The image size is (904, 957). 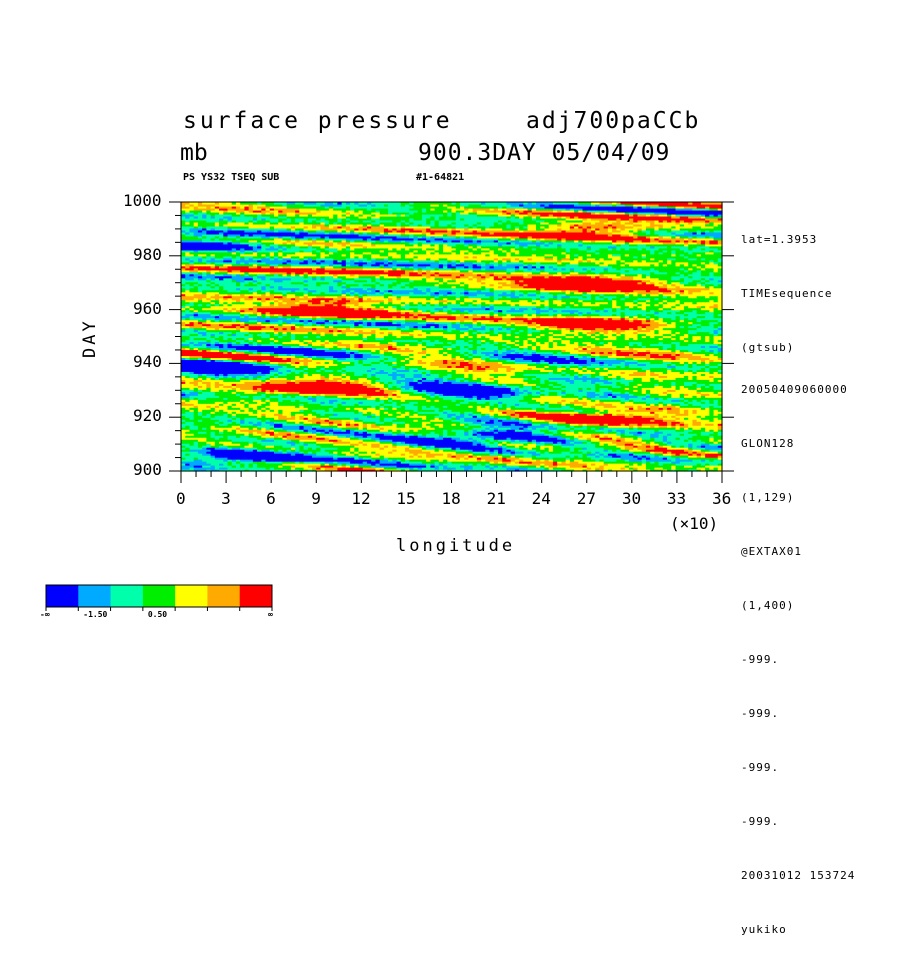 I want to click on x-multiplier-label: (×10), so click(x=694, y=523).